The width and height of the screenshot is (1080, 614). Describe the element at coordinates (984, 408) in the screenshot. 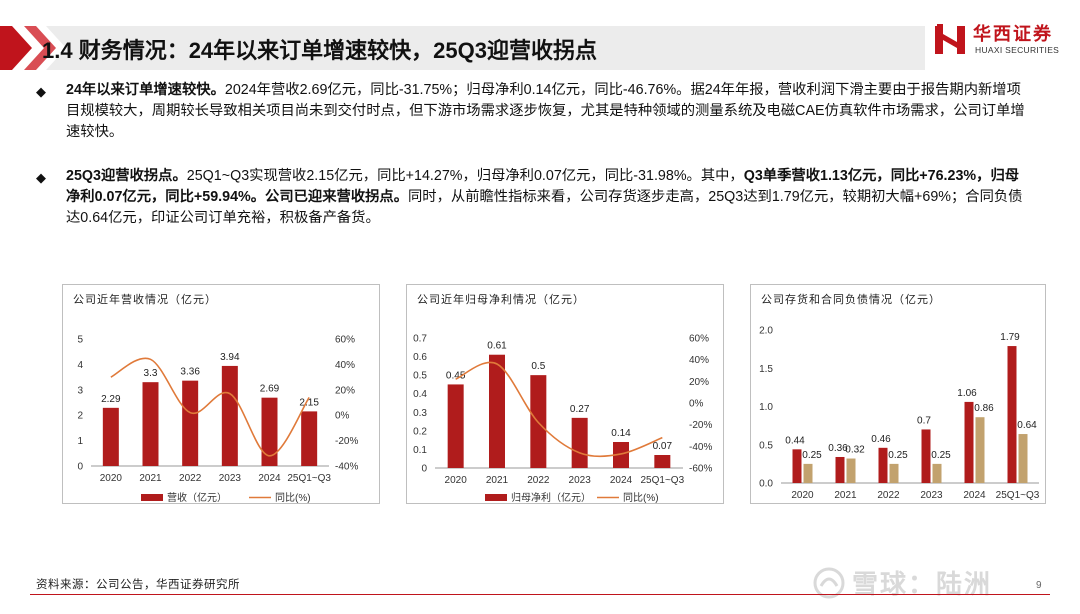

I see `bar-data-label: 0.86` at that location.